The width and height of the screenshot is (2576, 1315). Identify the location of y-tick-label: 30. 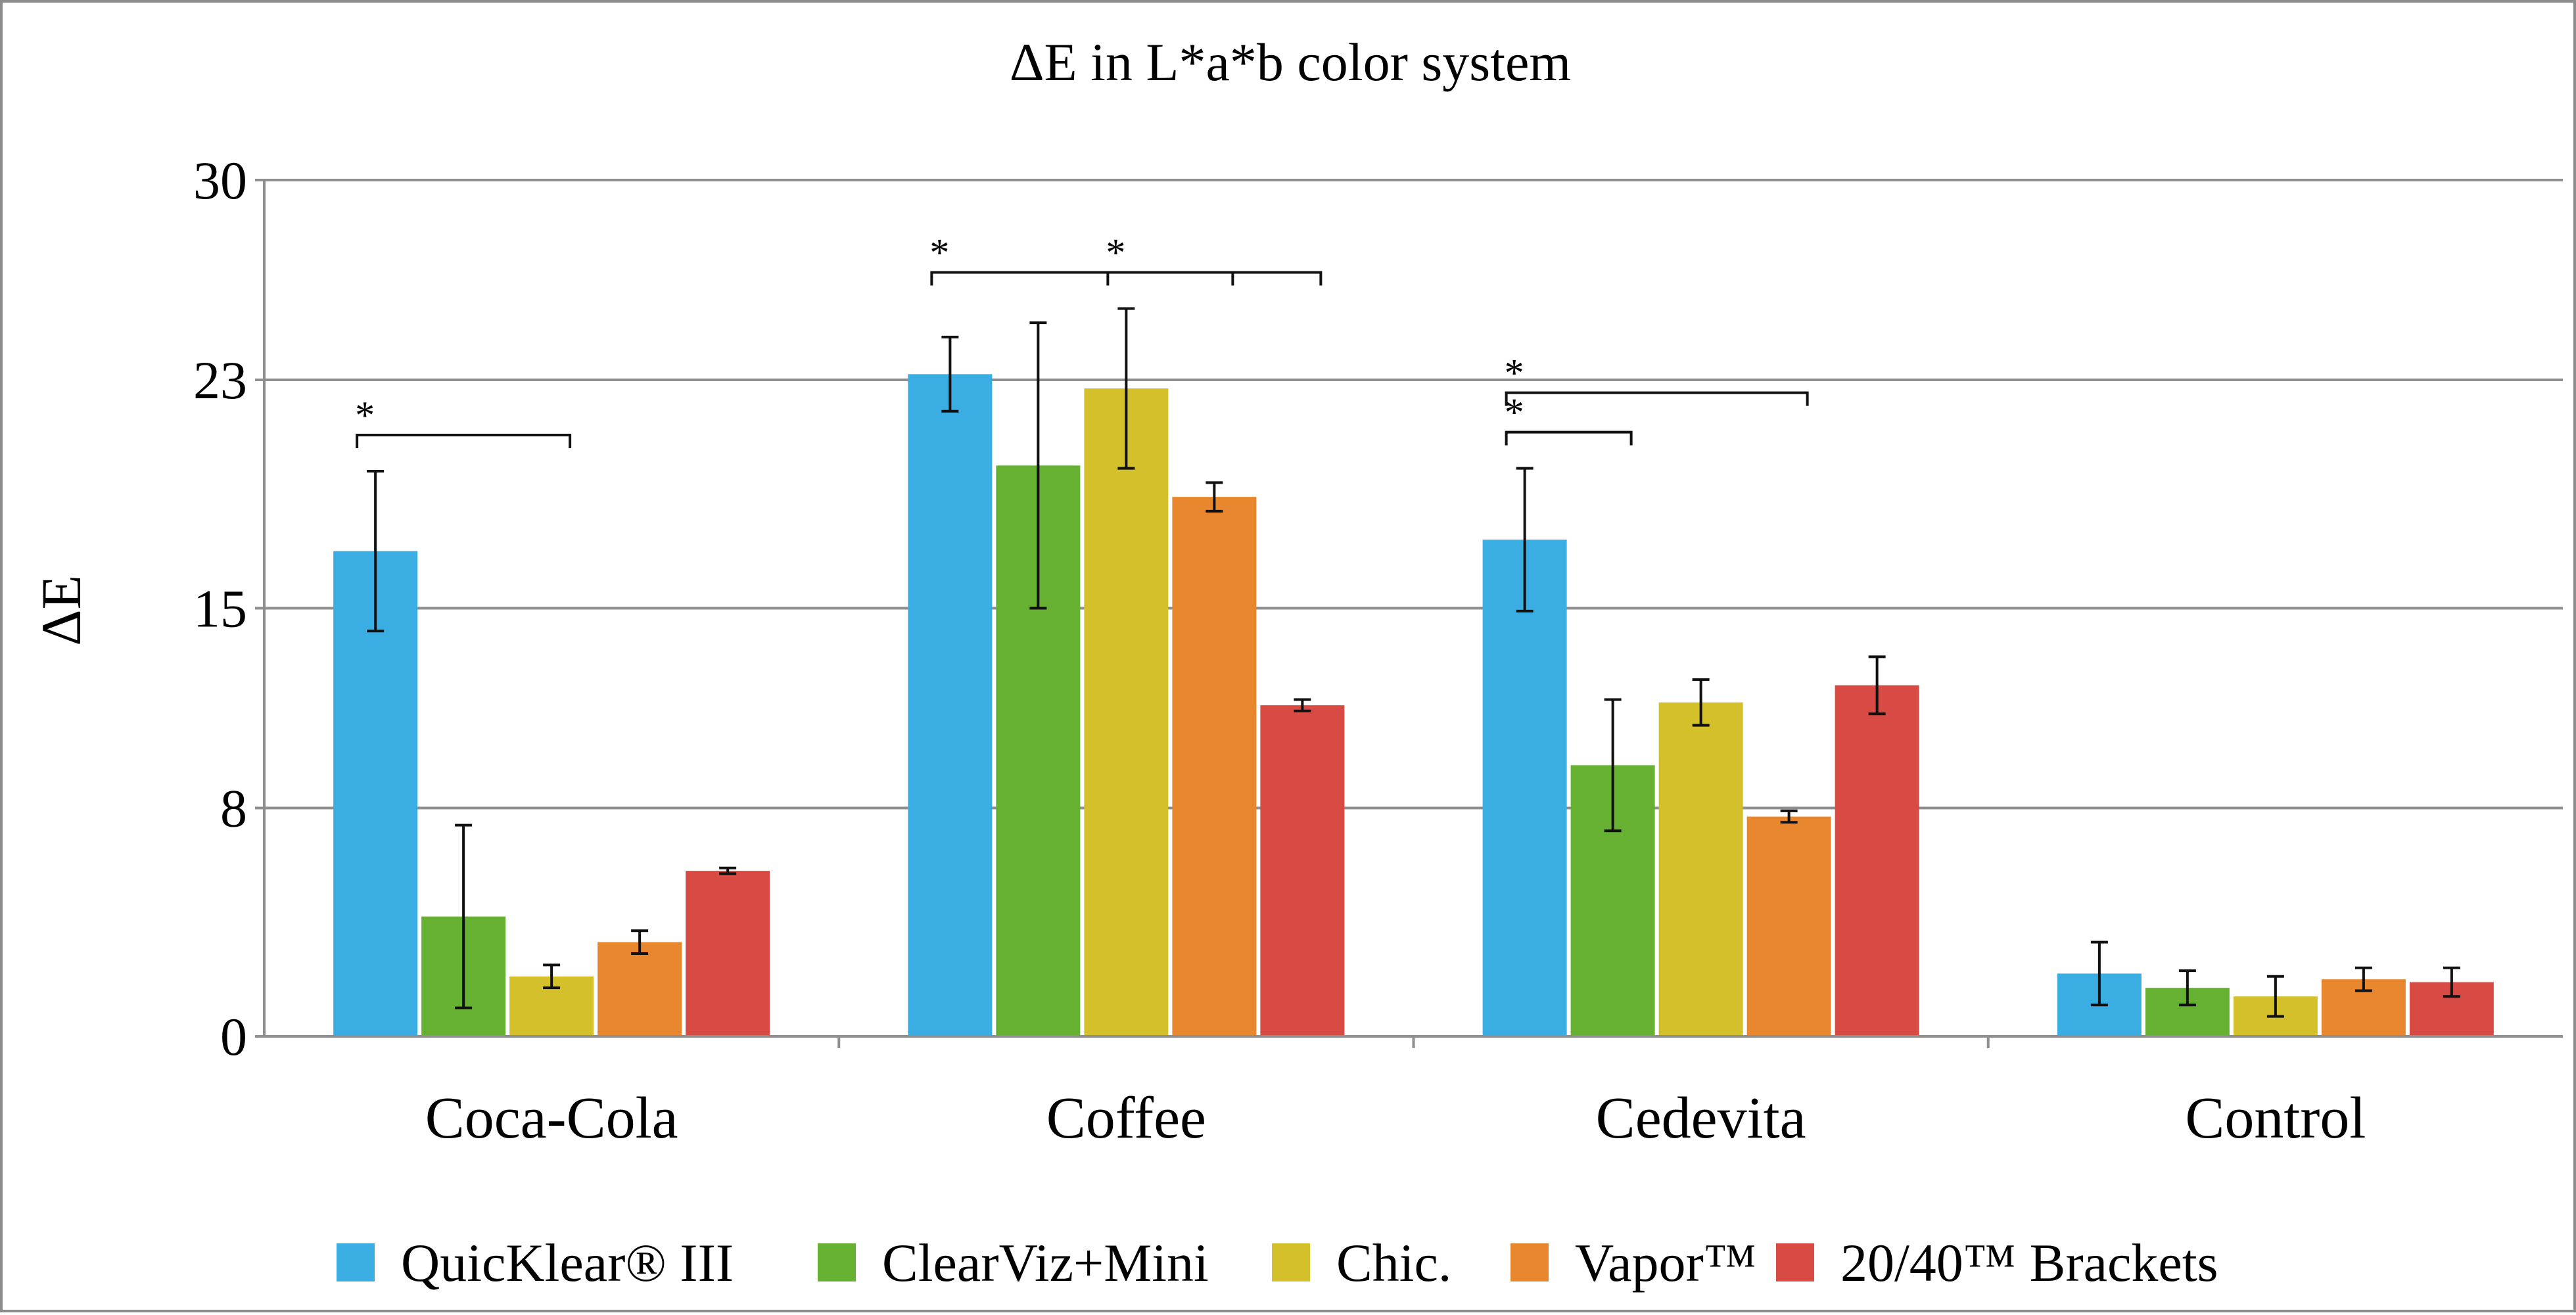
(220, 180).